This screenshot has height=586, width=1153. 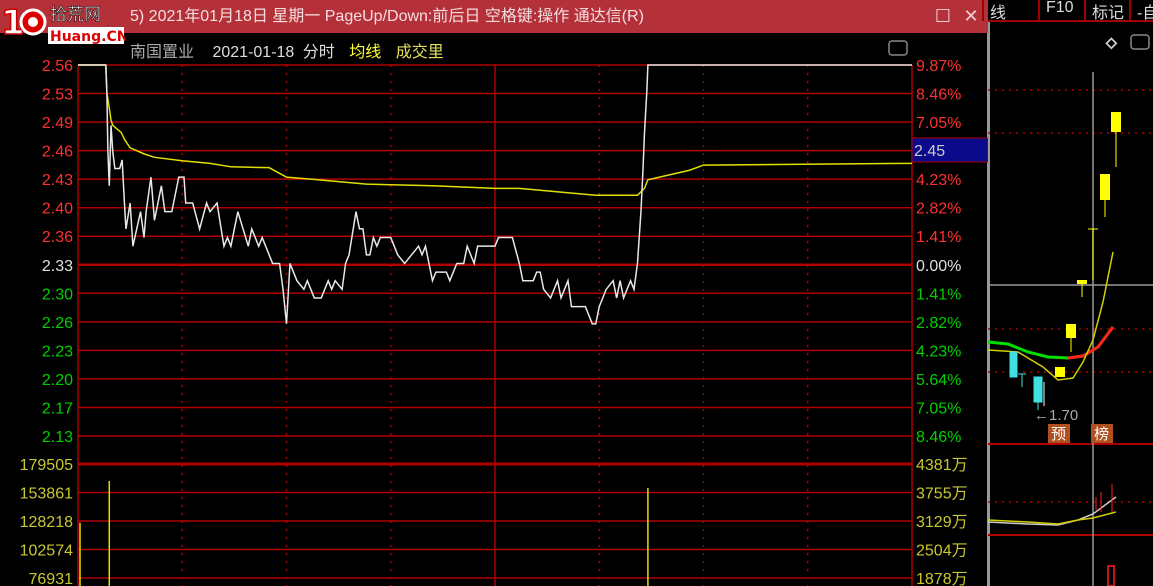 I want to click on price-tick-label: 2.56, so click(x=57, y=66).